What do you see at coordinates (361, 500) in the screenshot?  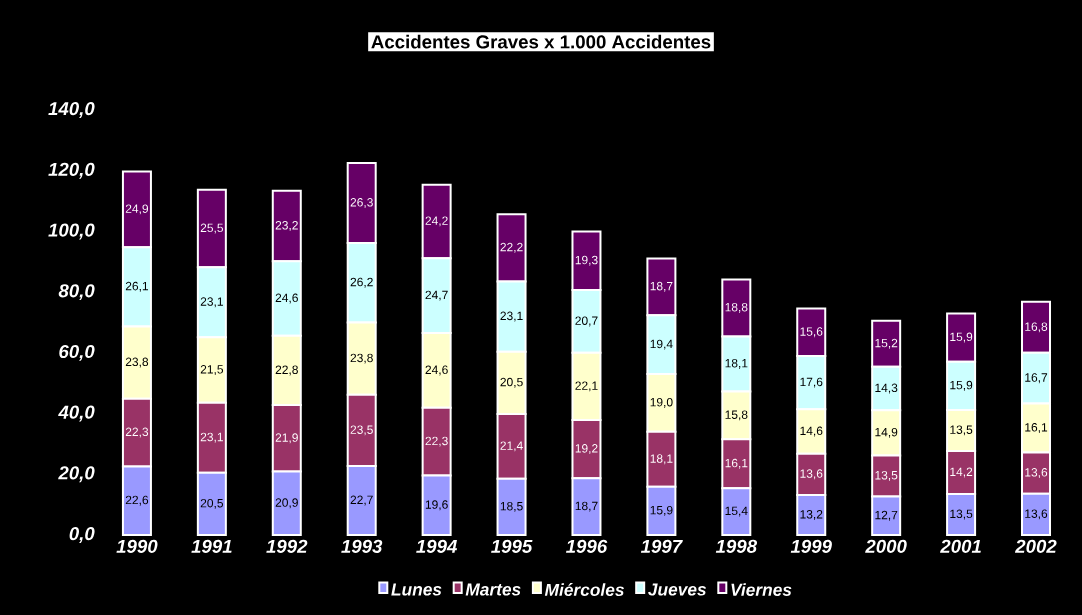 I see `data-label: 22,7` at bounding box center [361, 500].